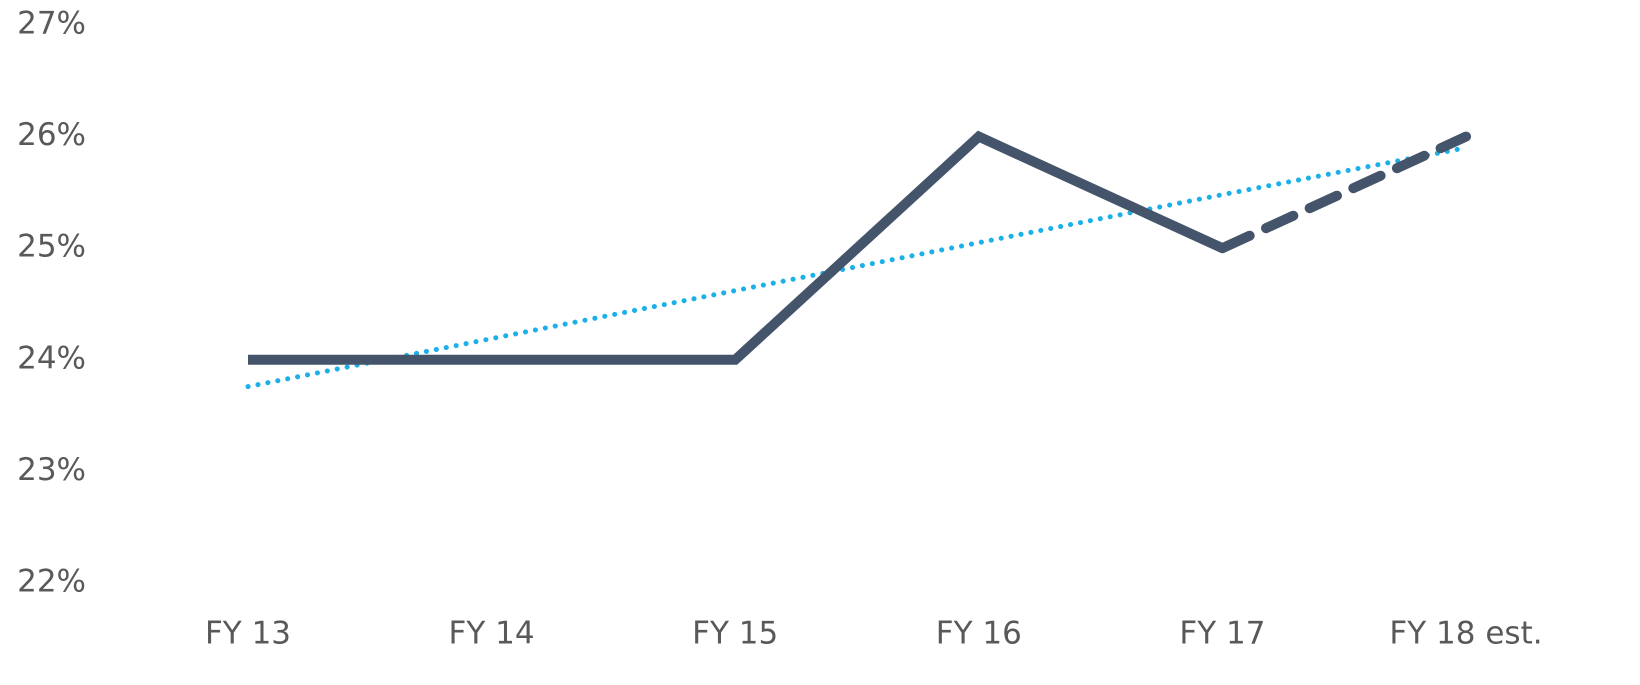  Describe the element at coordinates (51, 135) in the screenshot. I see `y-tick-label: 26%` at that location.